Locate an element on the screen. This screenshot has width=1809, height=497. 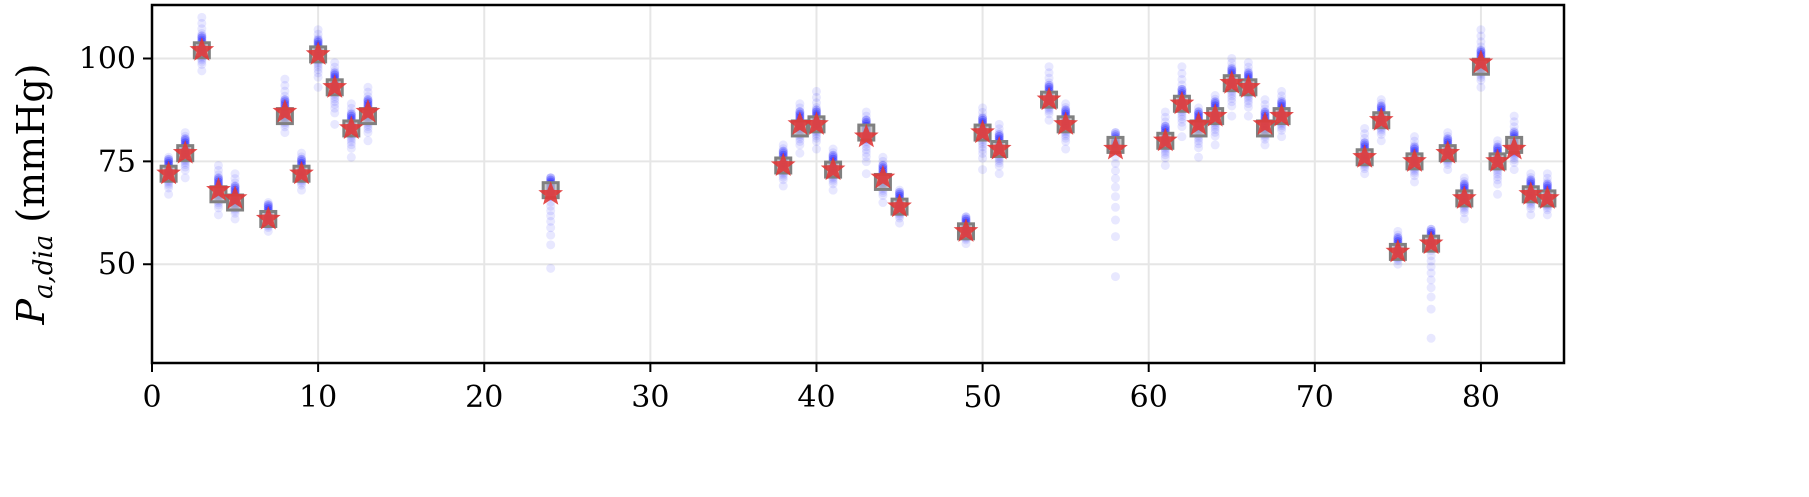
x-tick-label: 40 is located at coordinates (816, 397).